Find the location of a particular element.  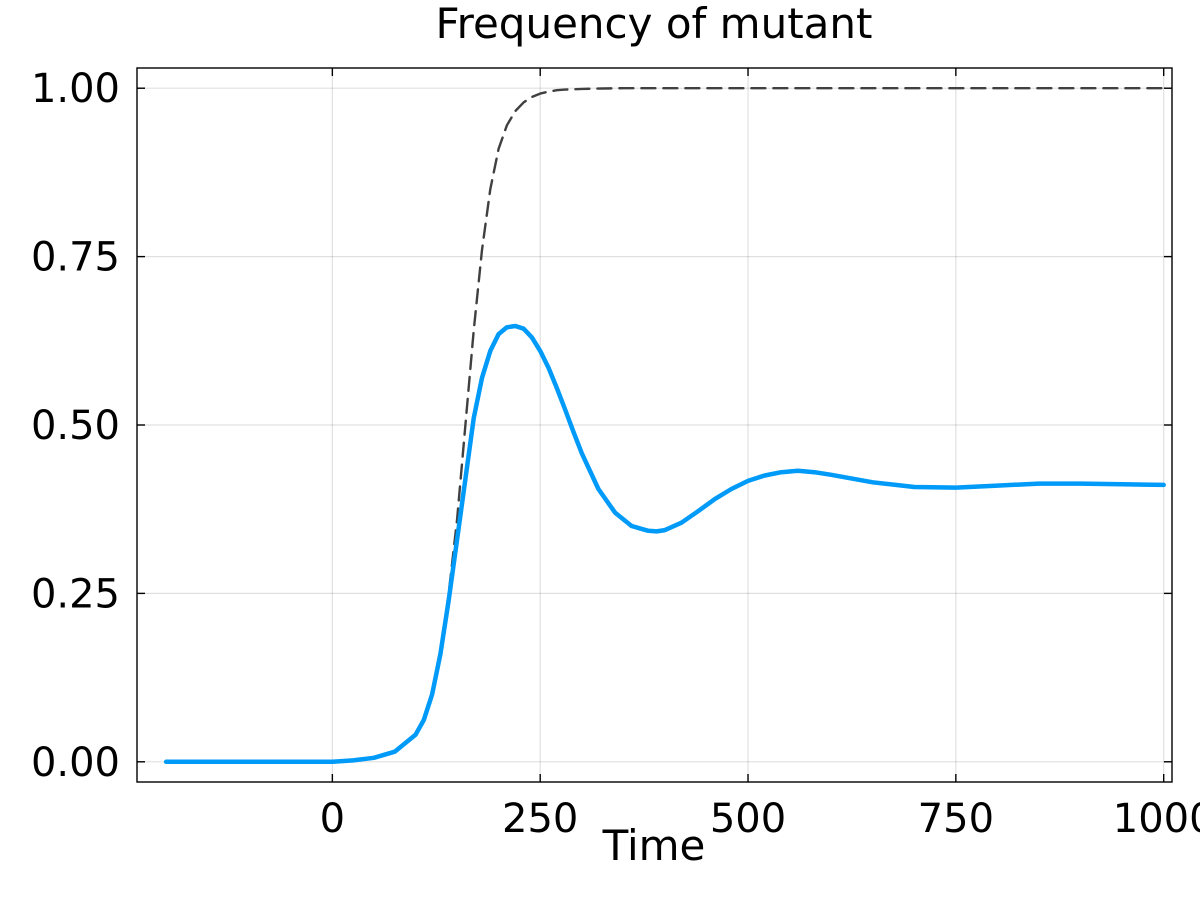

x-tick-label: 500 is located at coordinates (748, 819).